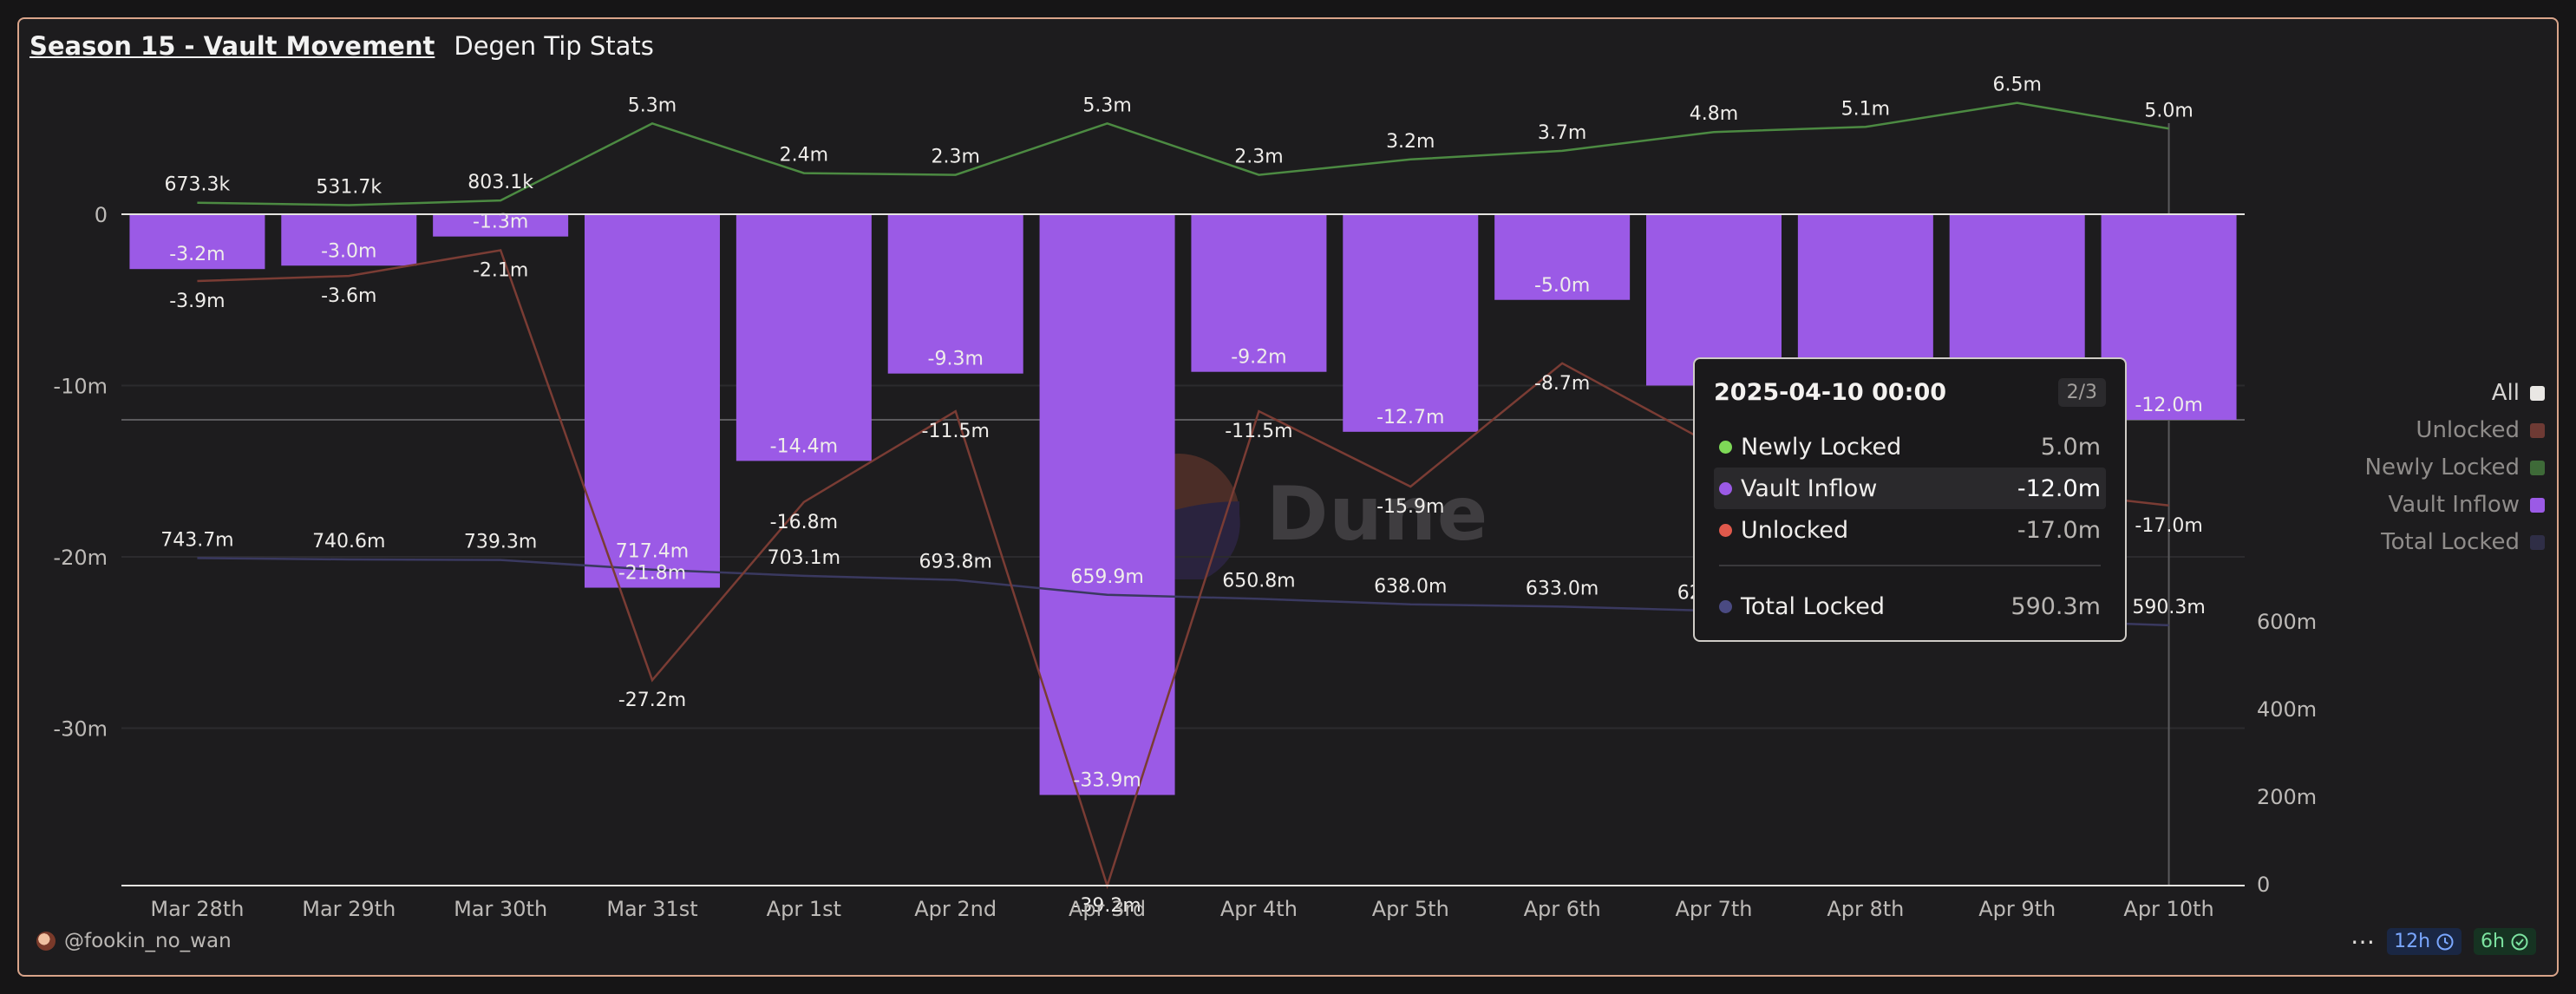 This screenshot has width=2576, height=994. I want to click on x-axis-tick-label: Mar 30th, so click(500, 909).